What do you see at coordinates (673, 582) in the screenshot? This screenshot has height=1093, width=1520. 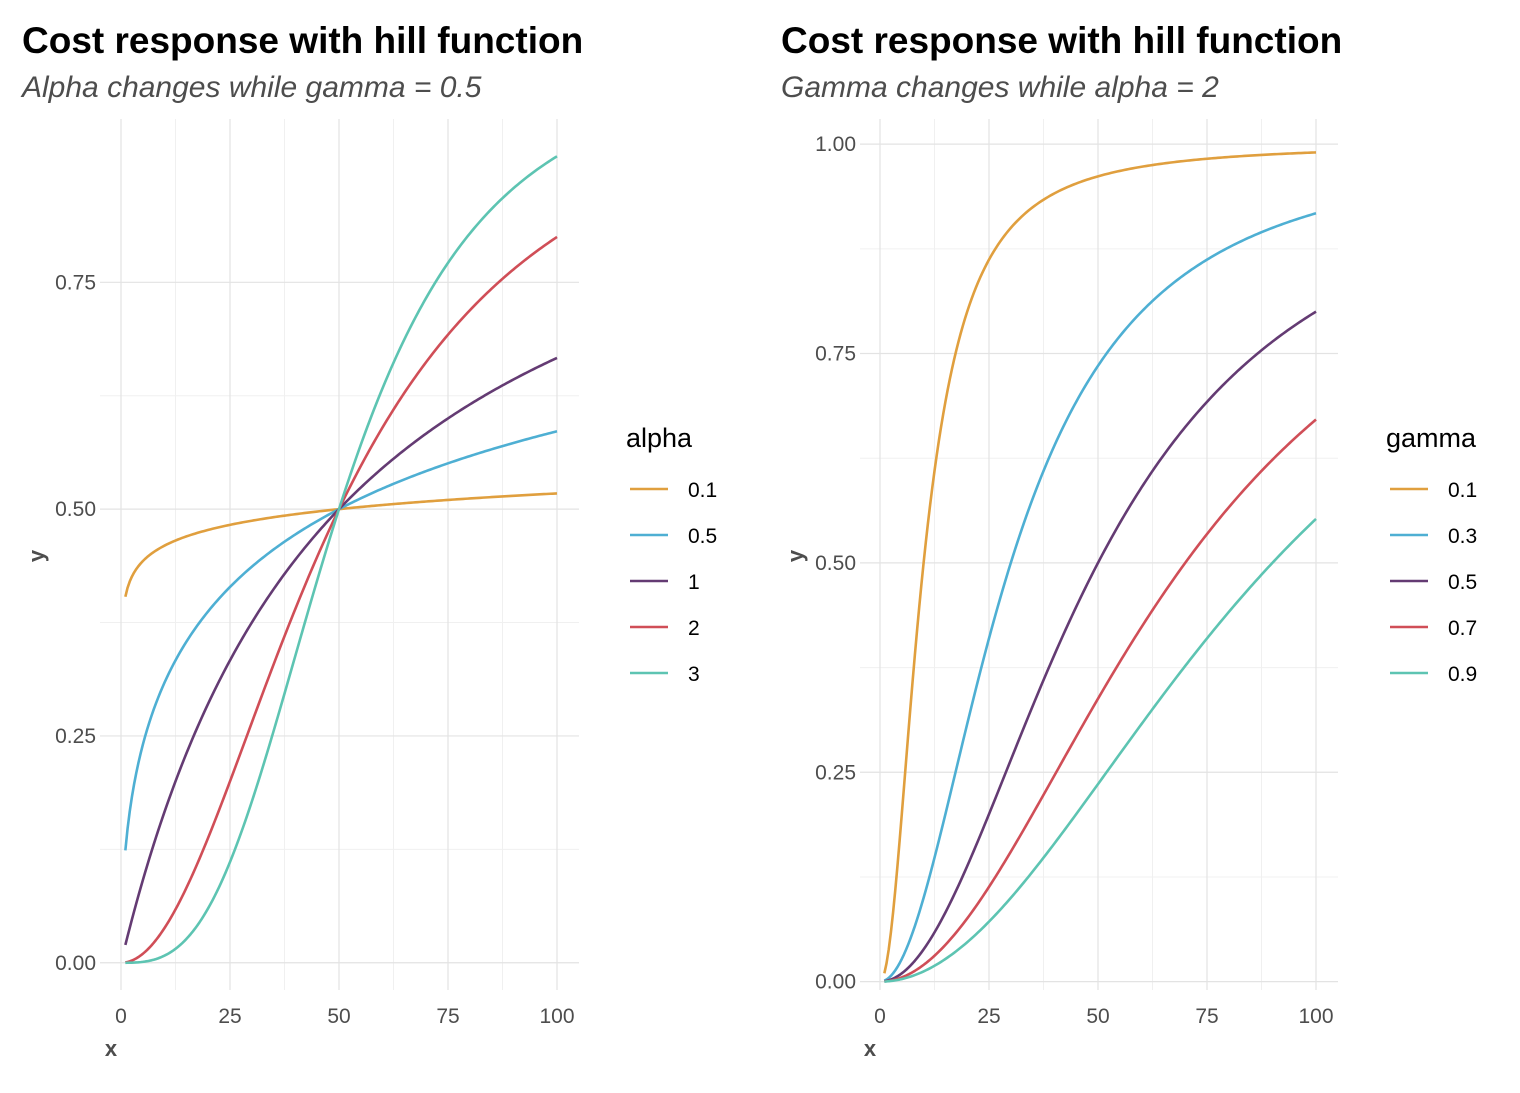 I see `legend: 0.1 0.5 1 2 3` at bounding box center [673, 582].